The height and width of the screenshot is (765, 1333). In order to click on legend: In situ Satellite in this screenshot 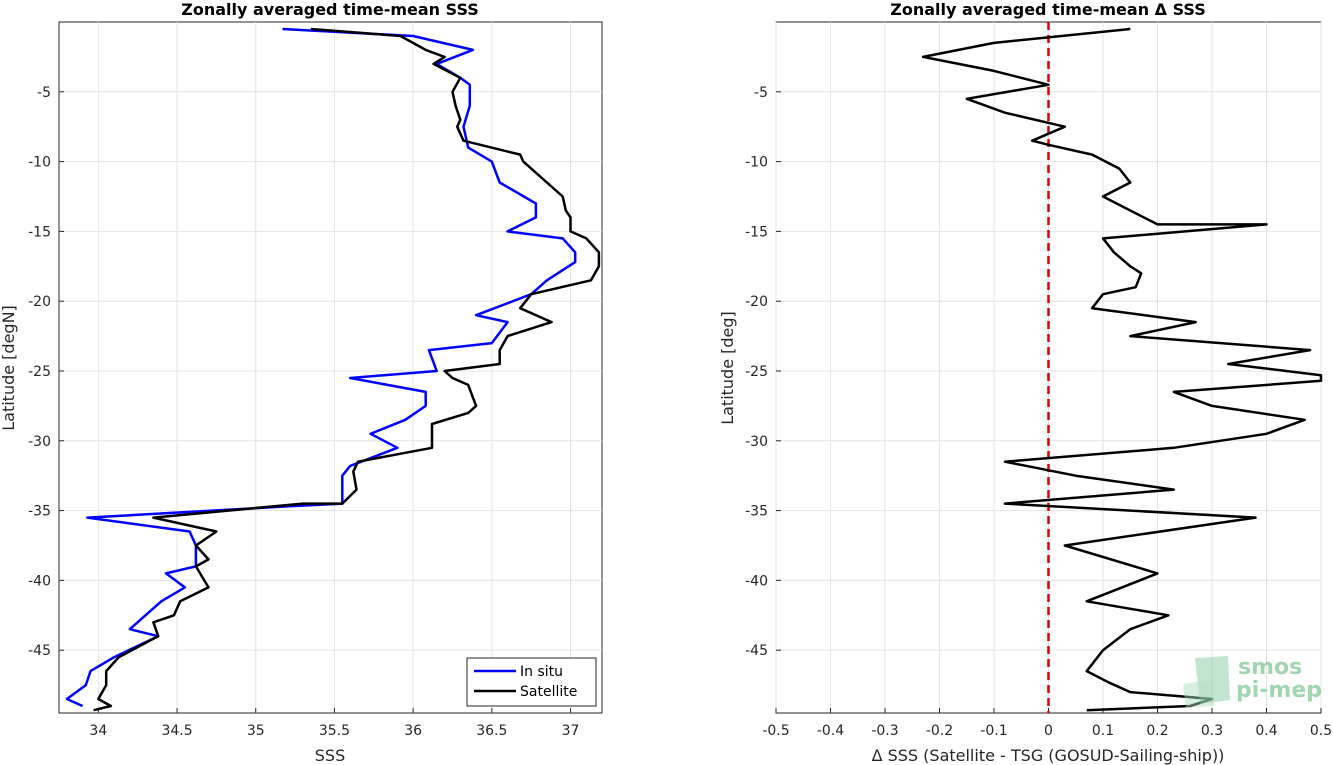, I will do `click(531, 682)`.